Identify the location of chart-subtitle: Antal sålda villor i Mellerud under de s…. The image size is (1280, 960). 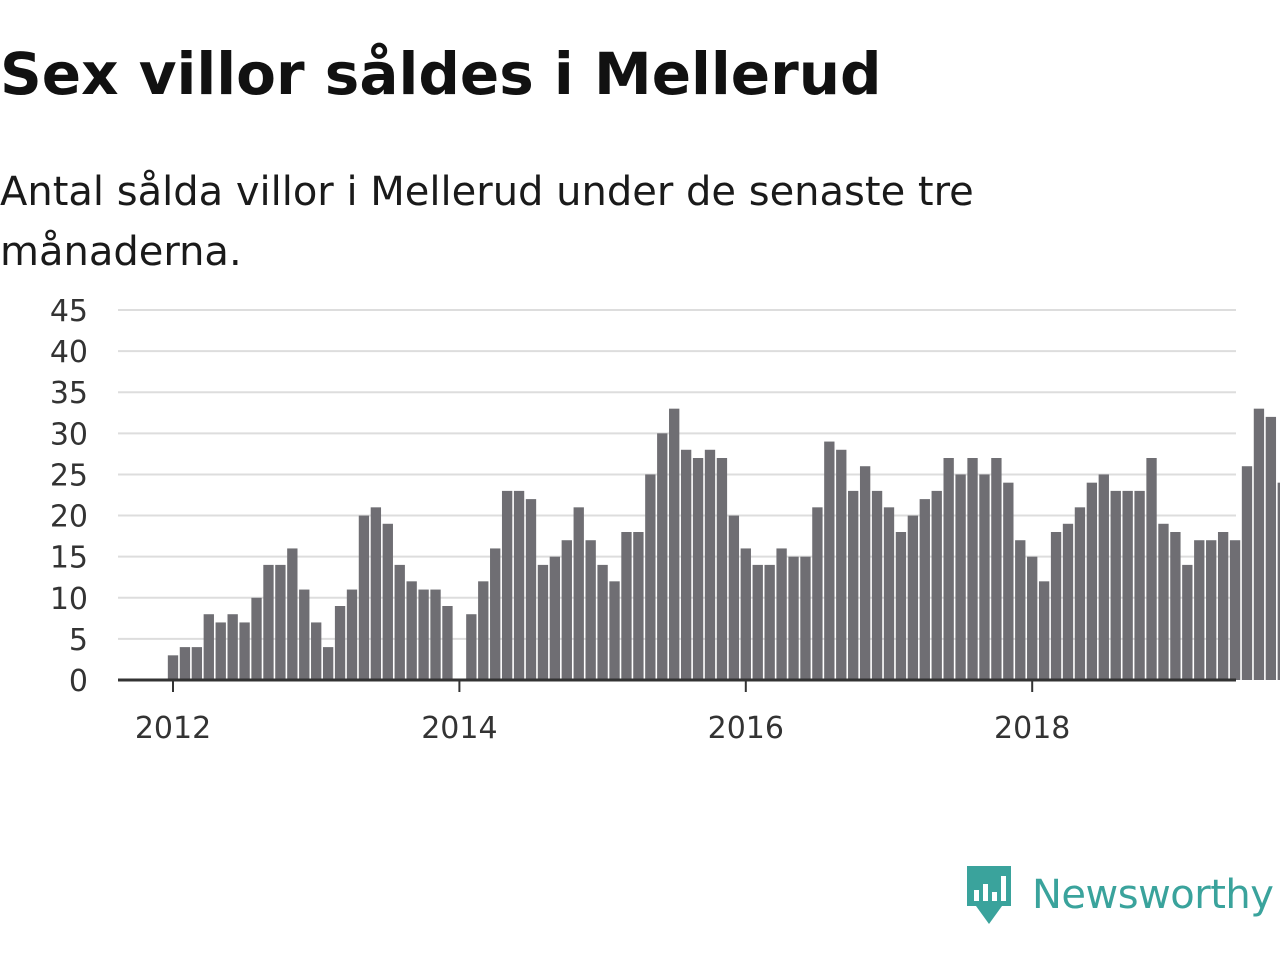
(487, 222).